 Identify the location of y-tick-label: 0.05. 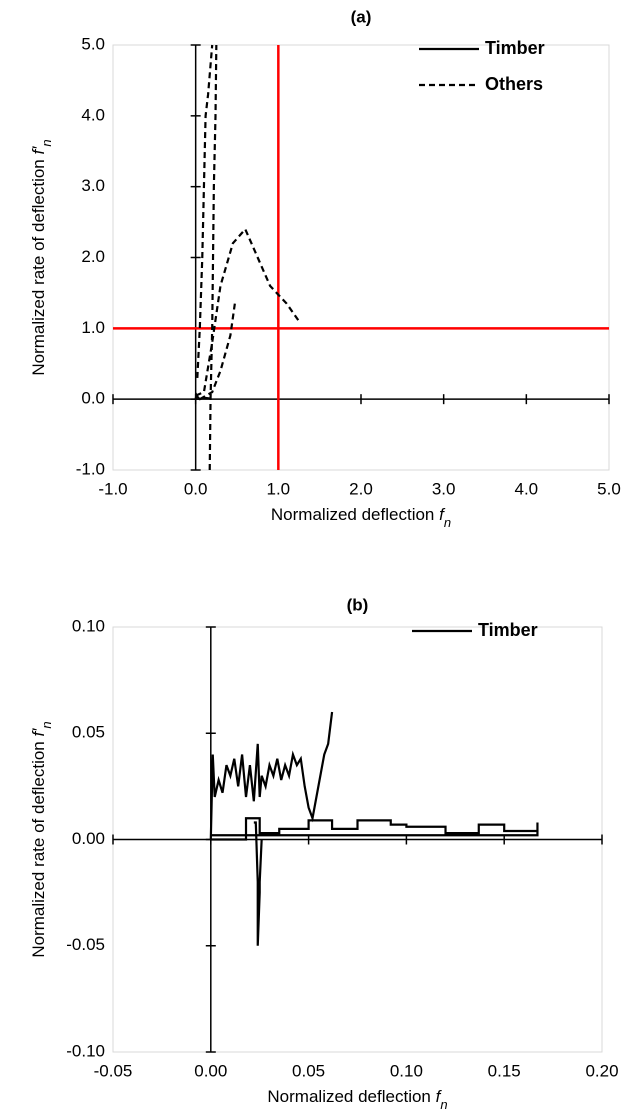
(88, 732).